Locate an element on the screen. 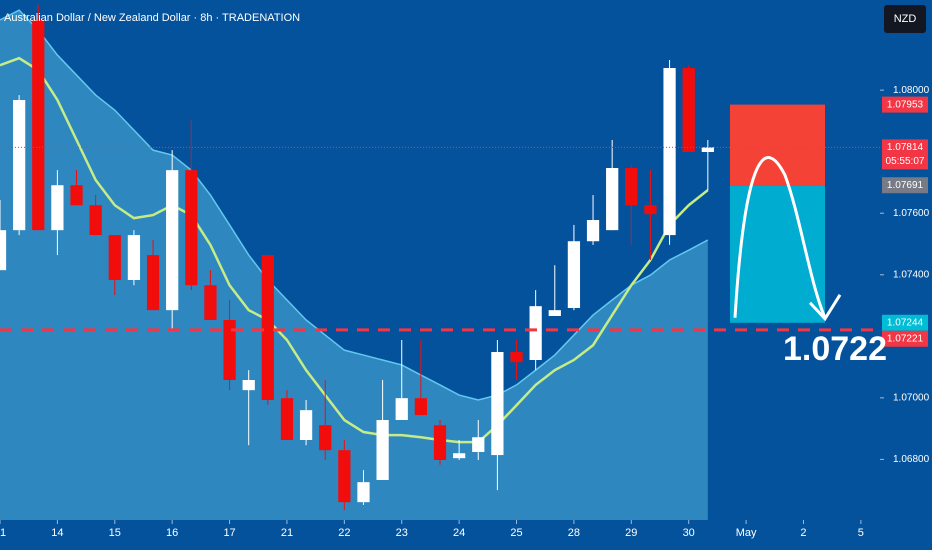 This screenshot has width=932, height=550. x-tick-label: 14 is located at coordinates (57, 533).